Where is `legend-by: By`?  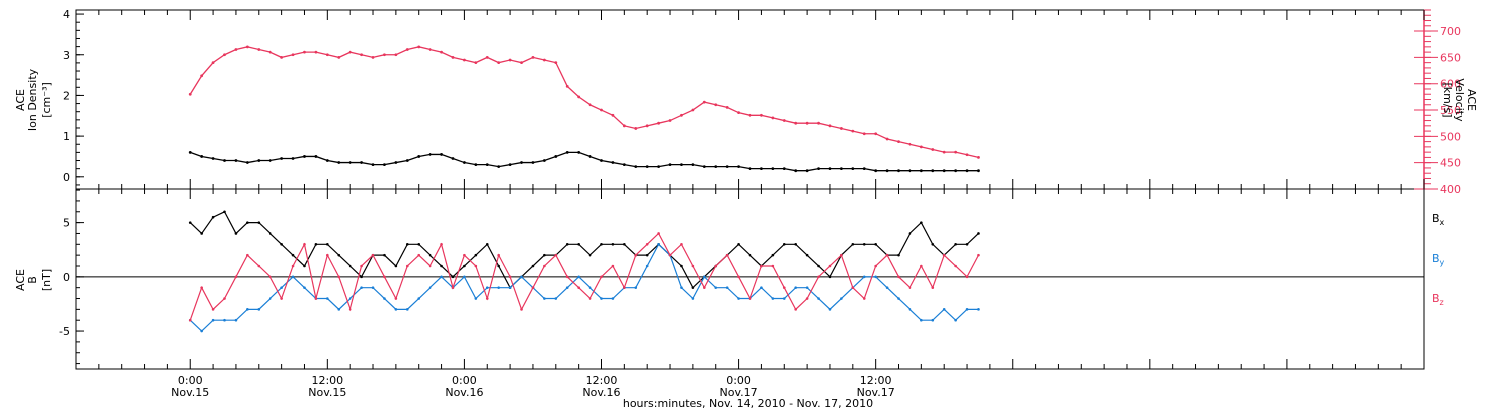 legend-by: By is located at coordinates (1438, 259).